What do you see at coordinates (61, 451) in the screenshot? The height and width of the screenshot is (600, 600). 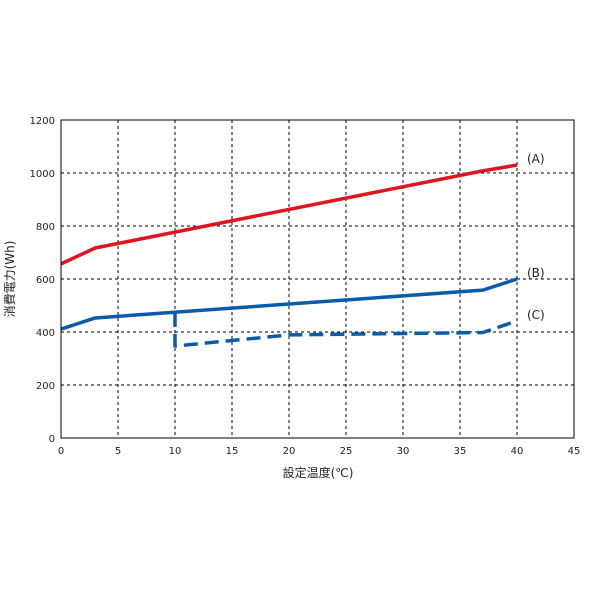 I see `x-tick-label: 0` at bounding box center [61, 451].